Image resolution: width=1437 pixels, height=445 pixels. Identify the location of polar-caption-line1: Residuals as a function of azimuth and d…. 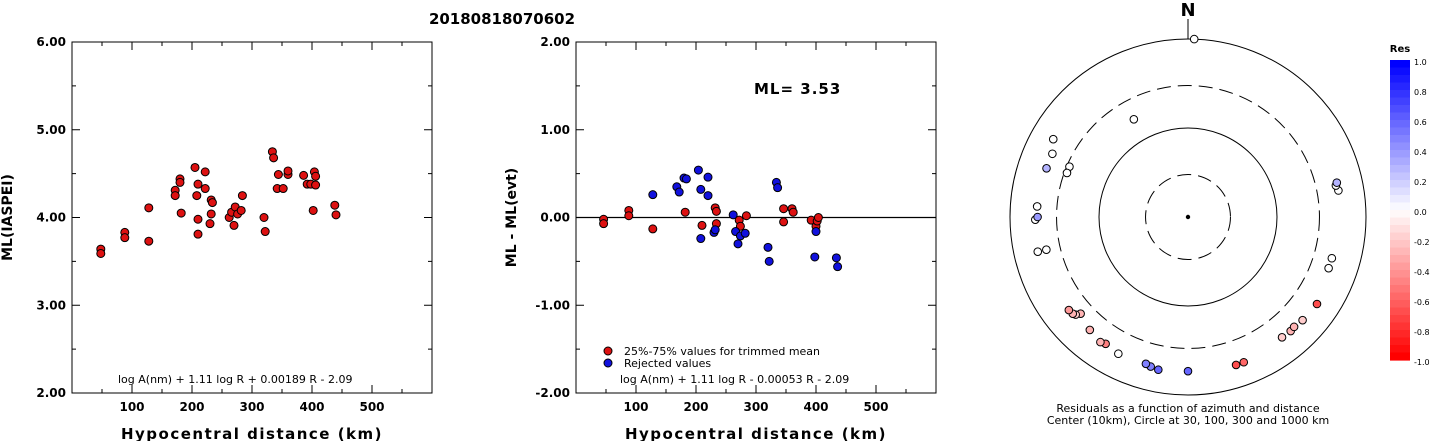
(1187, 408).